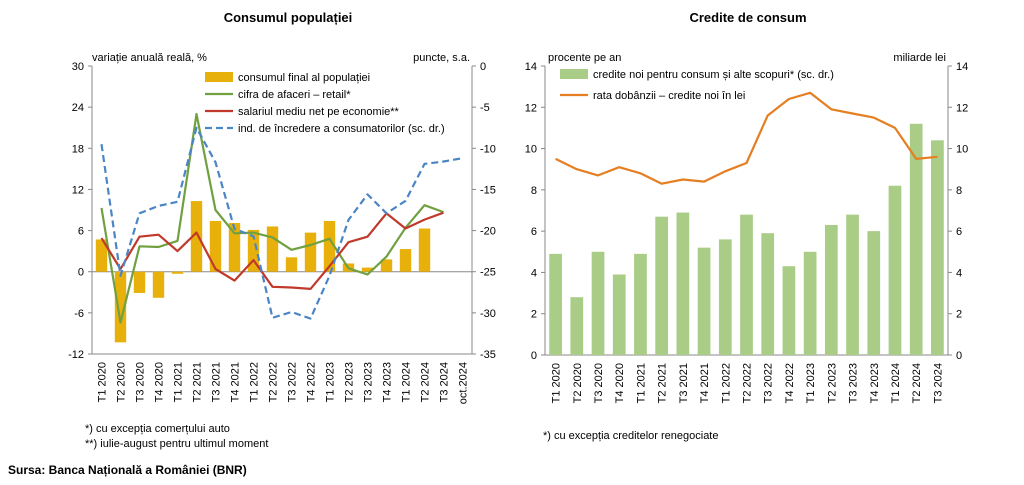 The image size is (1024, 485). Describe the element at coordinates (488, 273) in the screenshot. I see `y-right-tick-label: -25` at that location.